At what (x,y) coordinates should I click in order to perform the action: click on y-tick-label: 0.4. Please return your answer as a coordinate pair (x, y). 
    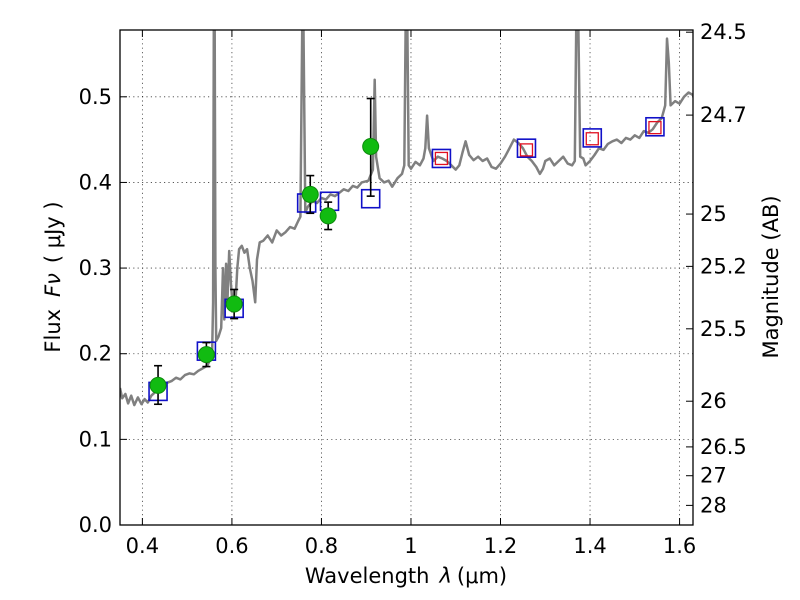
    Looking at the image, I should click on (95, 182).